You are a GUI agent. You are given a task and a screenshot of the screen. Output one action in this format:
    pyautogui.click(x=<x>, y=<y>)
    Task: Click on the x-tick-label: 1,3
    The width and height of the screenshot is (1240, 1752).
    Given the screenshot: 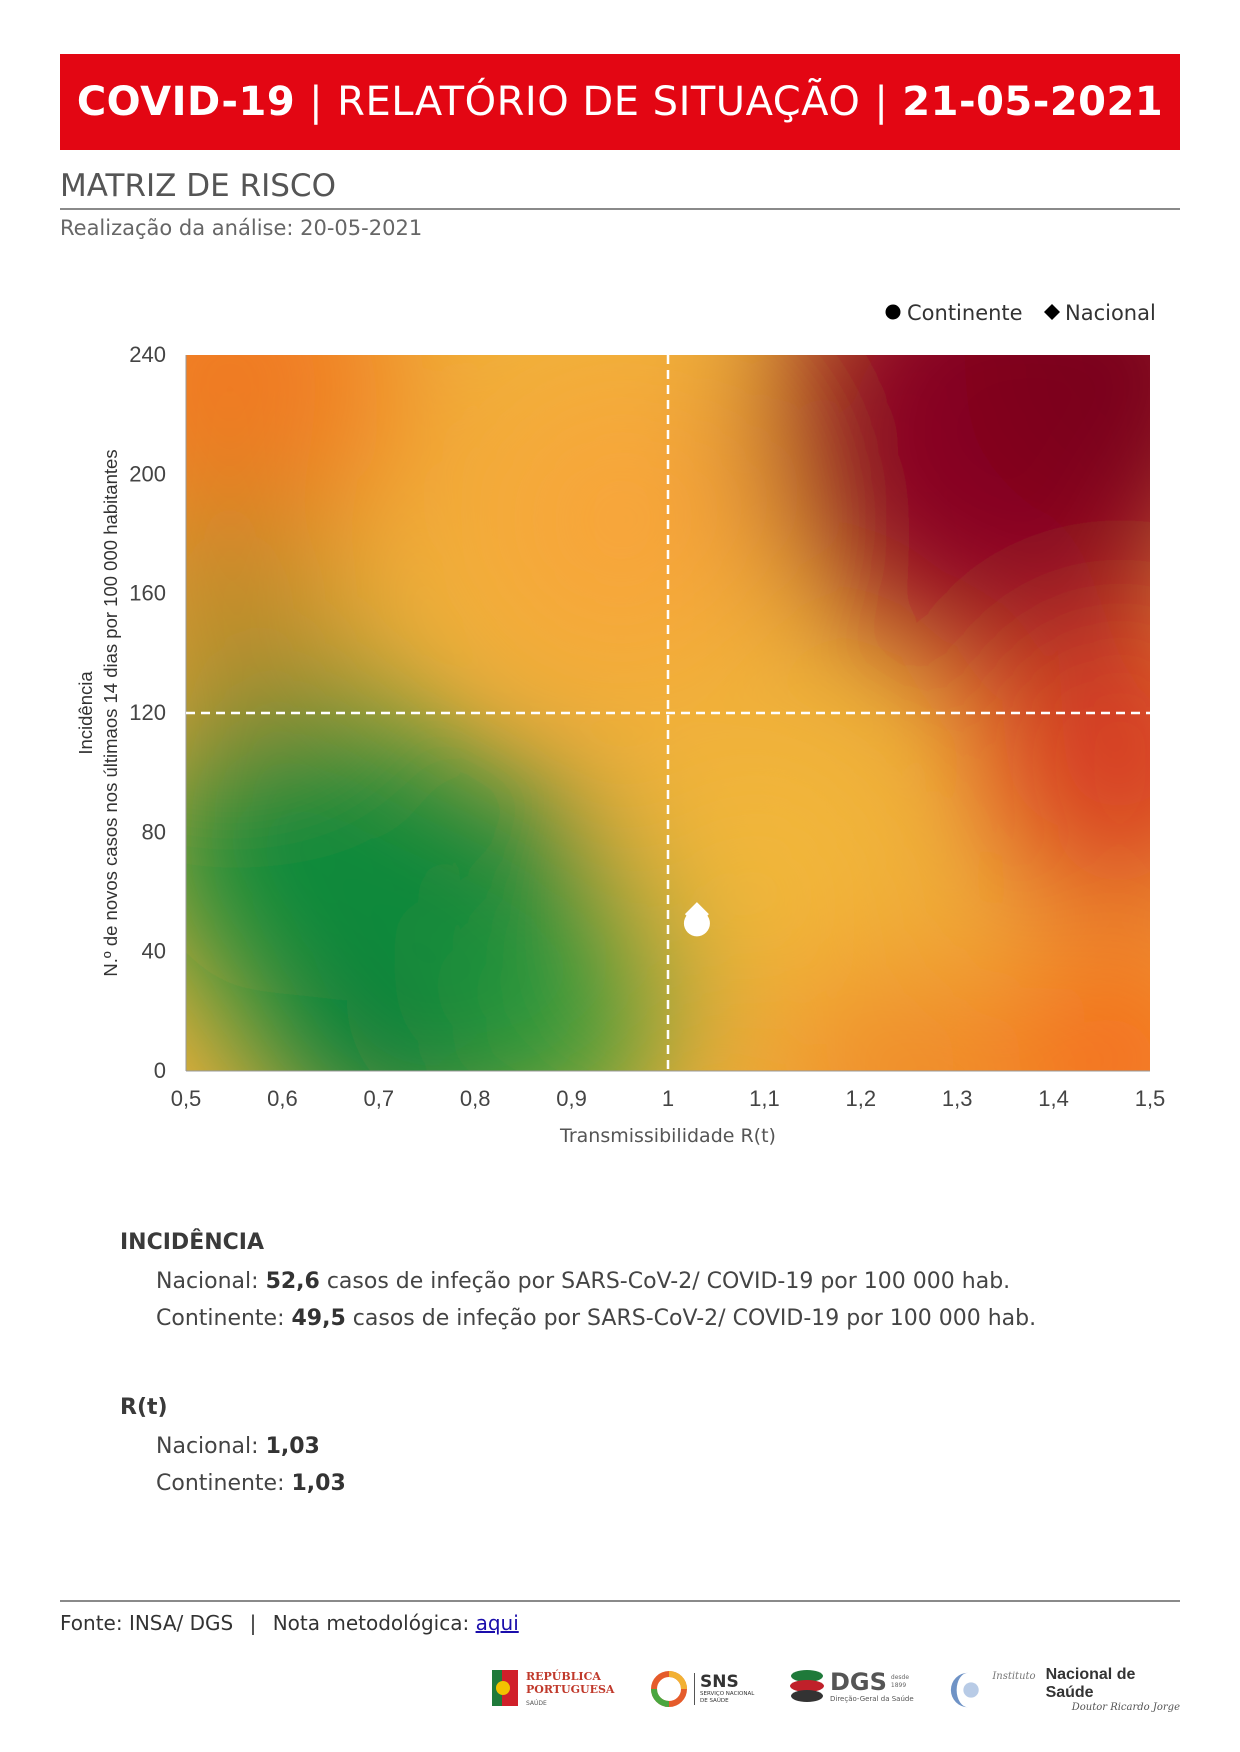 What is the action you would take?
    pyautogui.click(x=957, y=1098)
    